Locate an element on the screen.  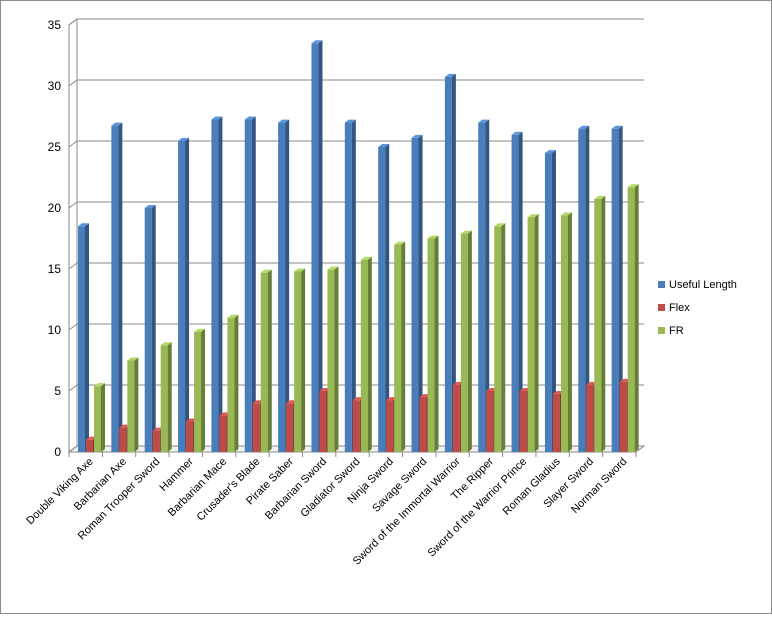
legend-item: Useful Length is located at coordinates (697, 285).